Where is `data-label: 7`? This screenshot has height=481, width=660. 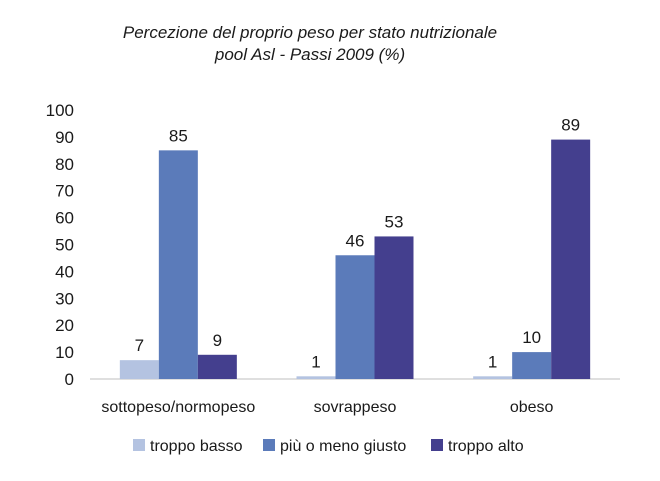
data-label: 7 is located at coordinates (139, 345).